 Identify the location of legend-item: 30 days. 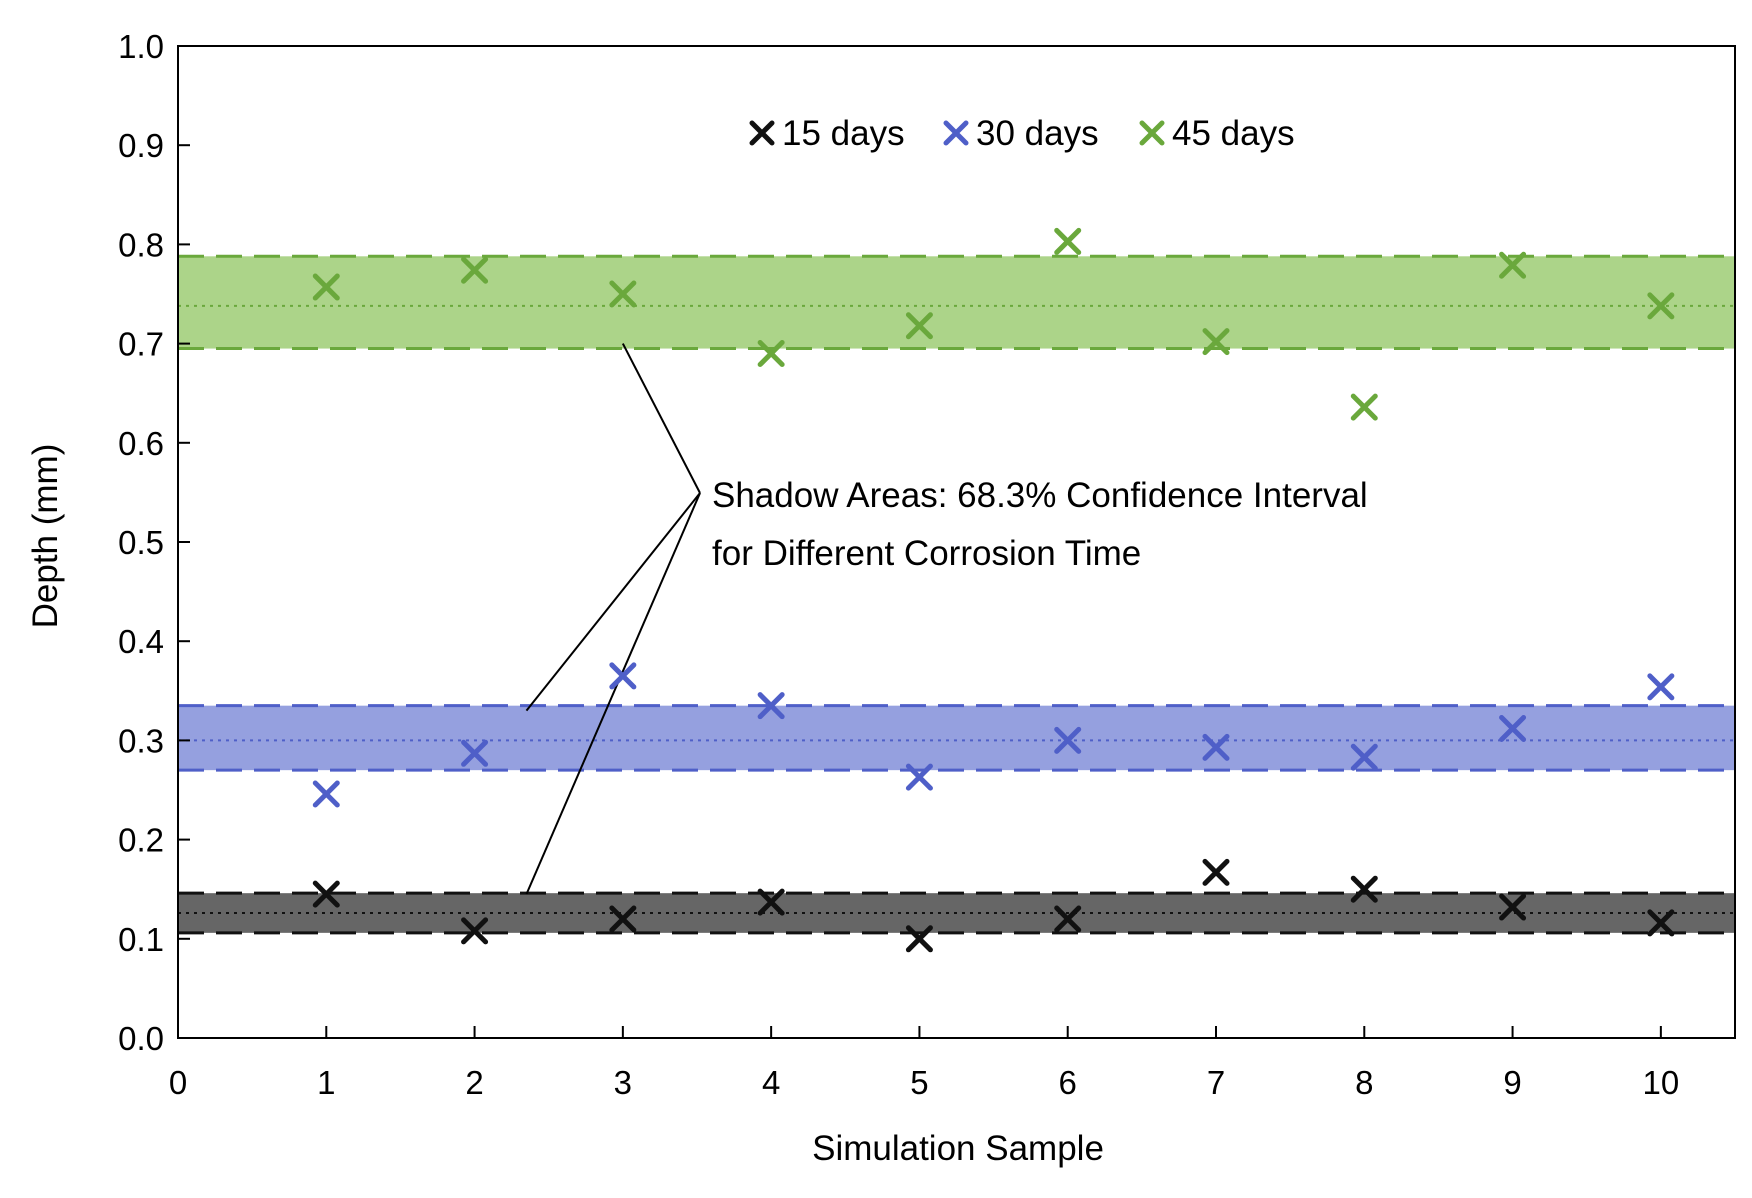
(1021, 133).